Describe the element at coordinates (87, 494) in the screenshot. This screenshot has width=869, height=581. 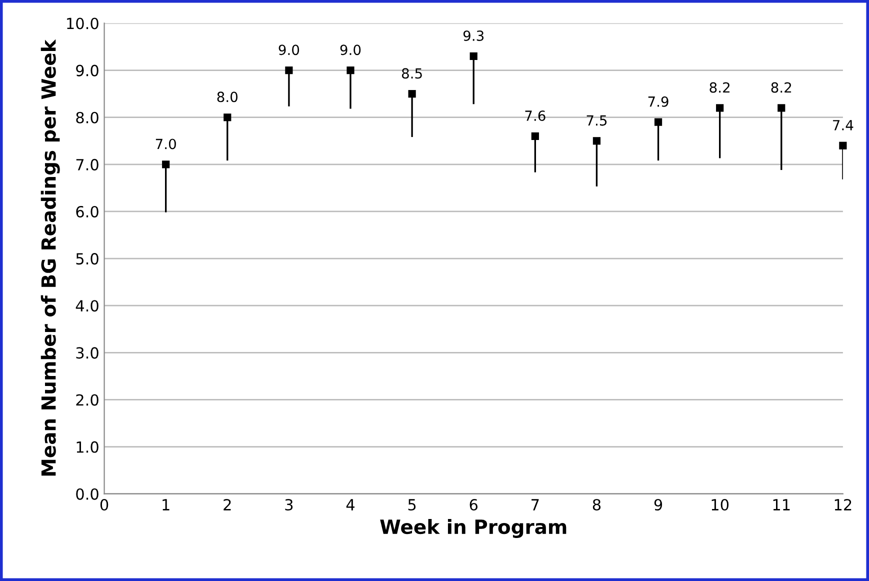
I see `y-tick-label: 0.0` at that location.